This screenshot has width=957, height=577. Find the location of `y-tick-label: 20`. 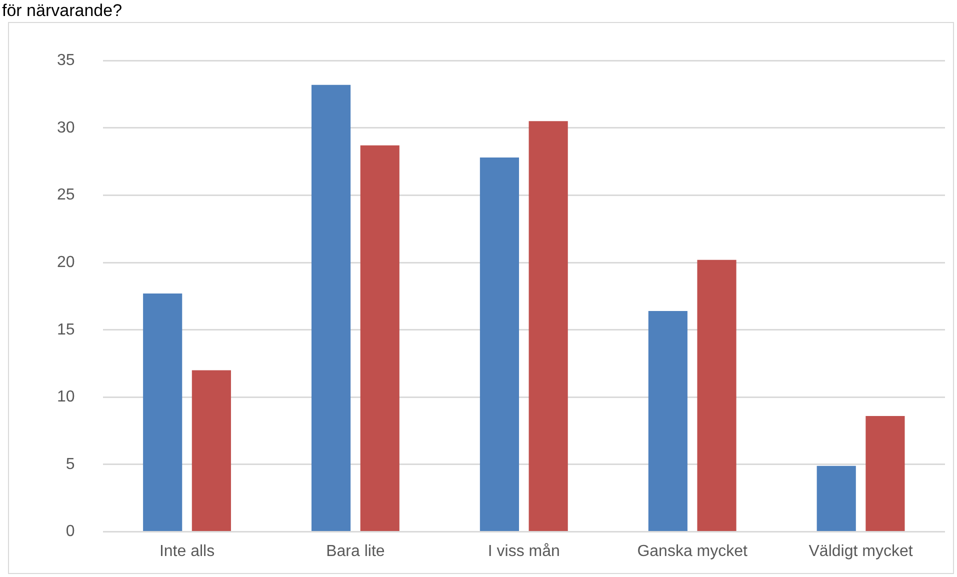

y-tick-label: 20 is located at coordinates (66, 262).